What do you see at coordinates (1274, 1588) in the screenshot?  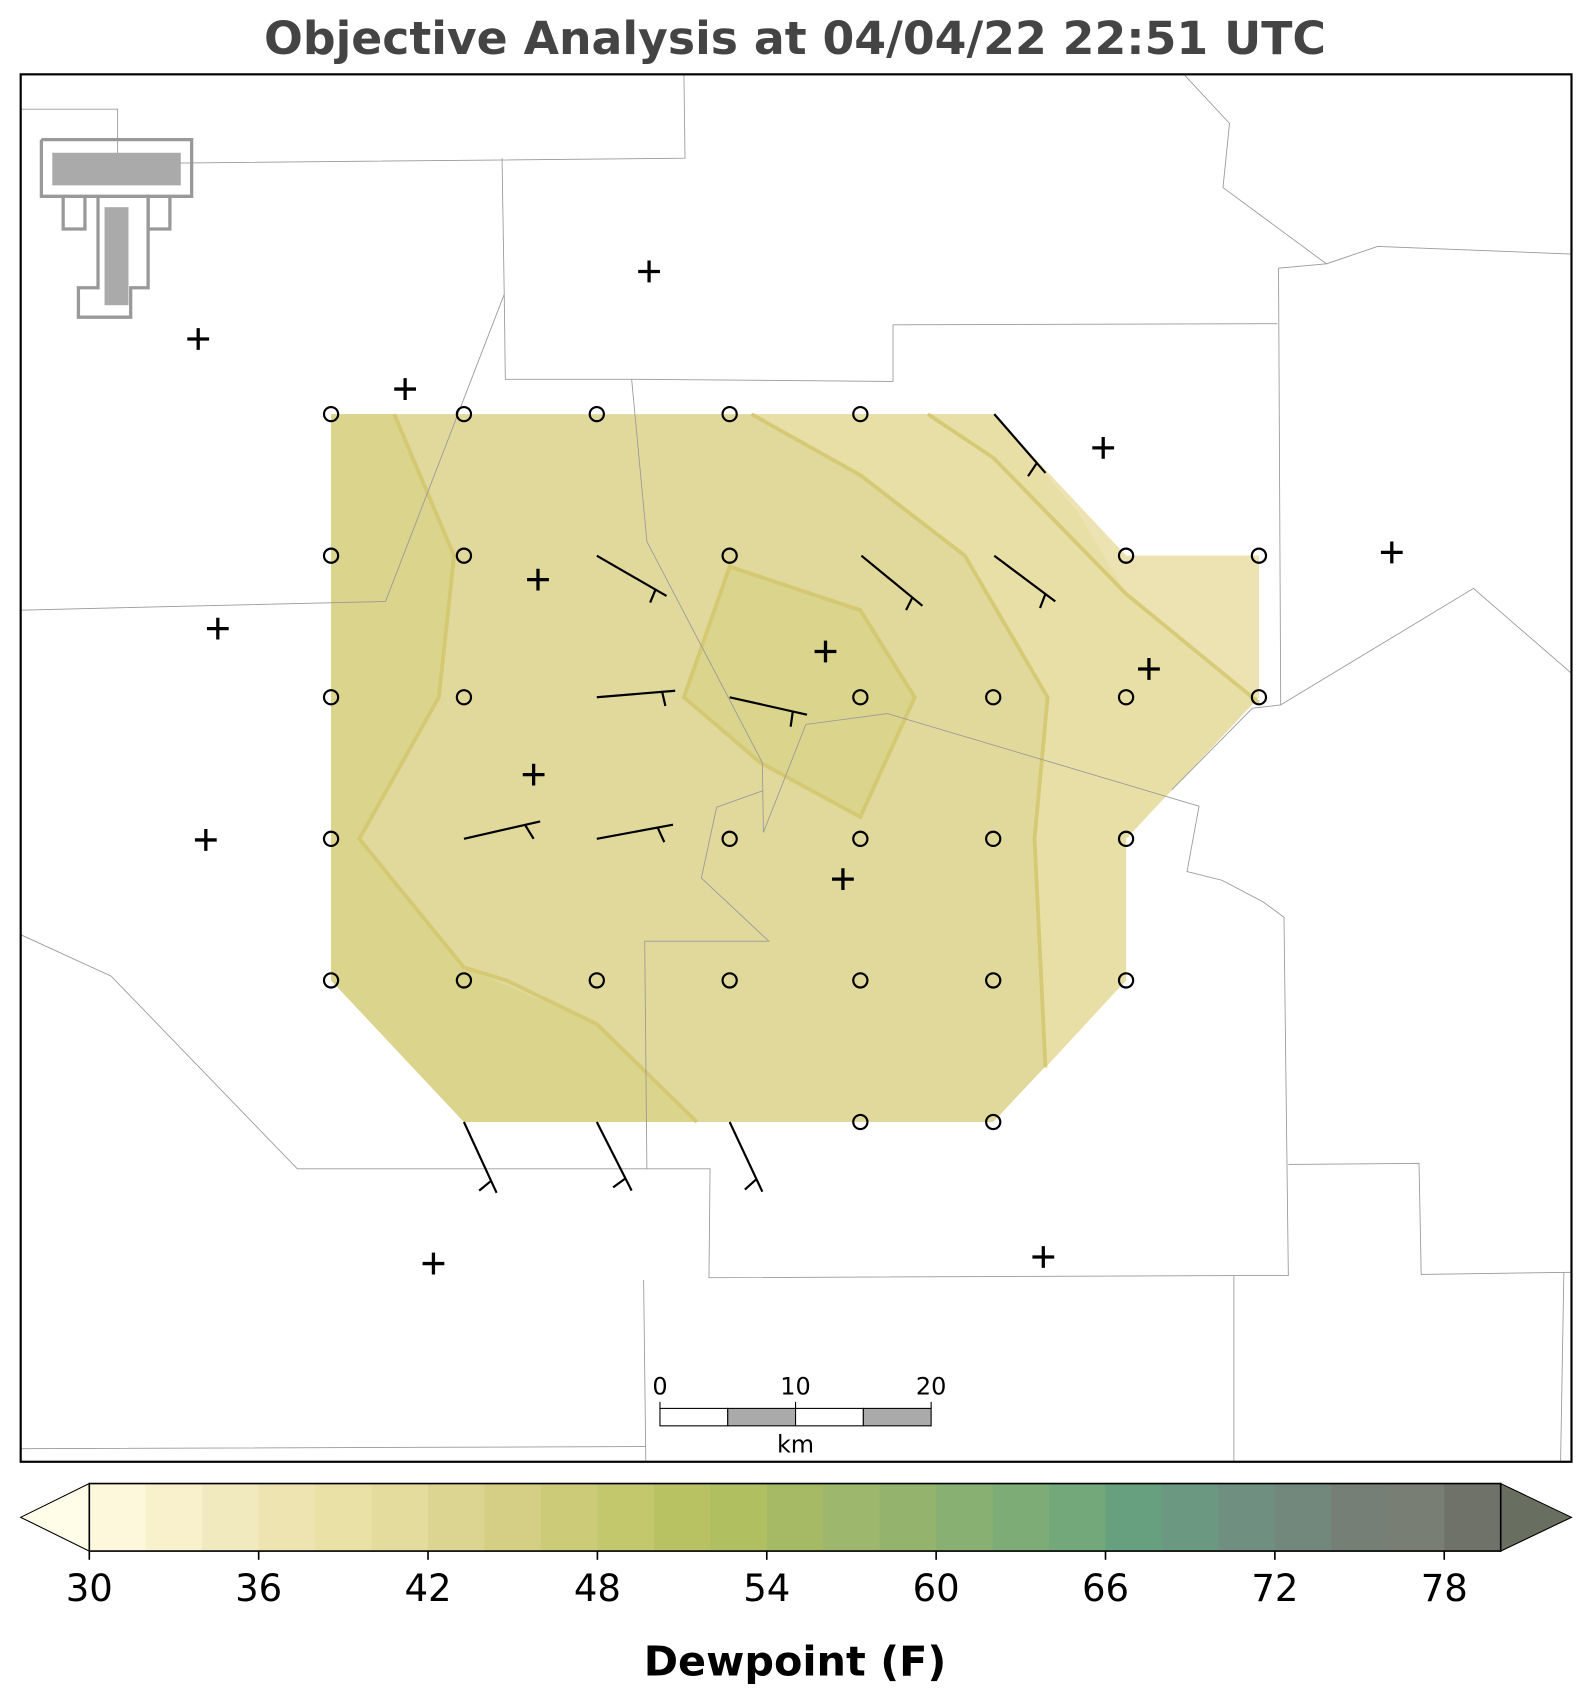 I see `colorbar-tick-label: 72` at bounding box center [1274, 1588].